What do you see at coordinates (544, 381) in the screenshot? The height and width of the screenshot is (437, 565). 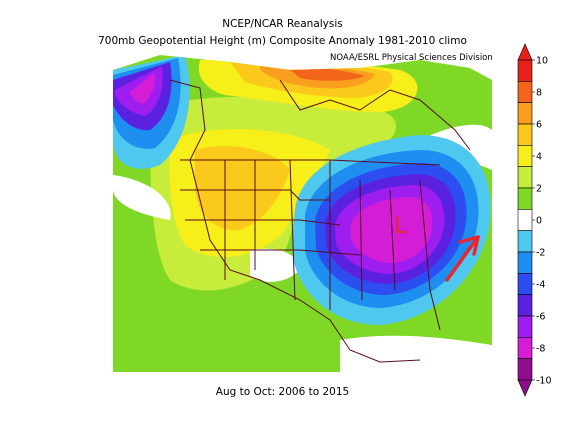 I see `colorbar-tick-label: -10` at bounding box center [544, 381].